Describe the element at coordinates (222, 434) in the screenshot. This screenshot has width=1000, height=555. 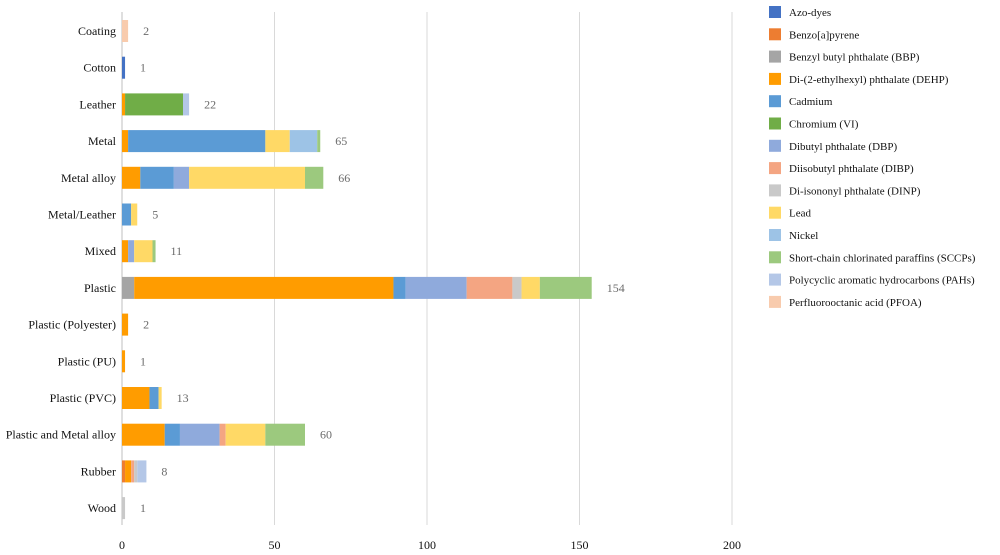
I see `bar-plastic-and-metal-alloy-diisobutyl-phthalate-dibp` at that location.